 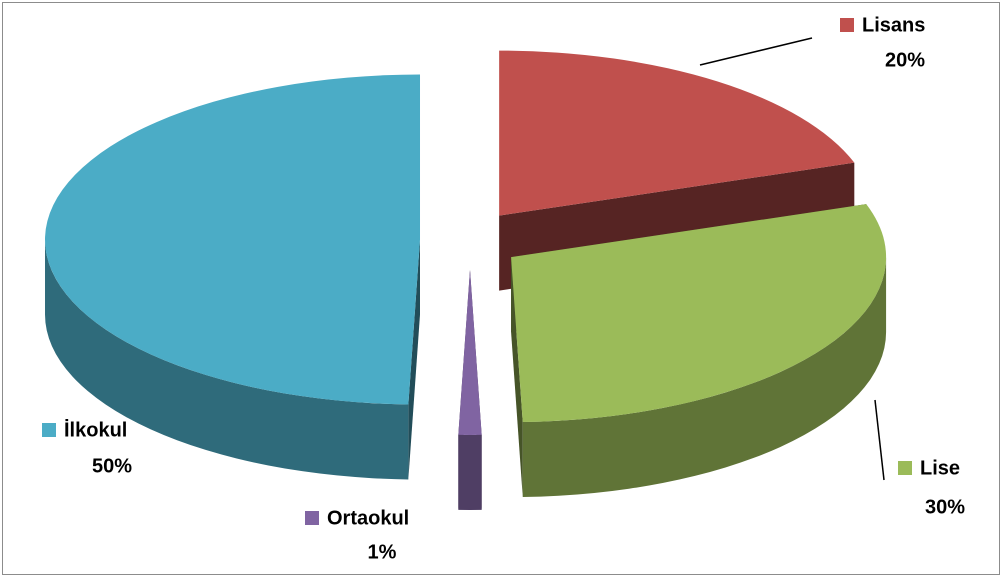 I want to click on category-label: Ortaokul, so click(x=368, y=518).